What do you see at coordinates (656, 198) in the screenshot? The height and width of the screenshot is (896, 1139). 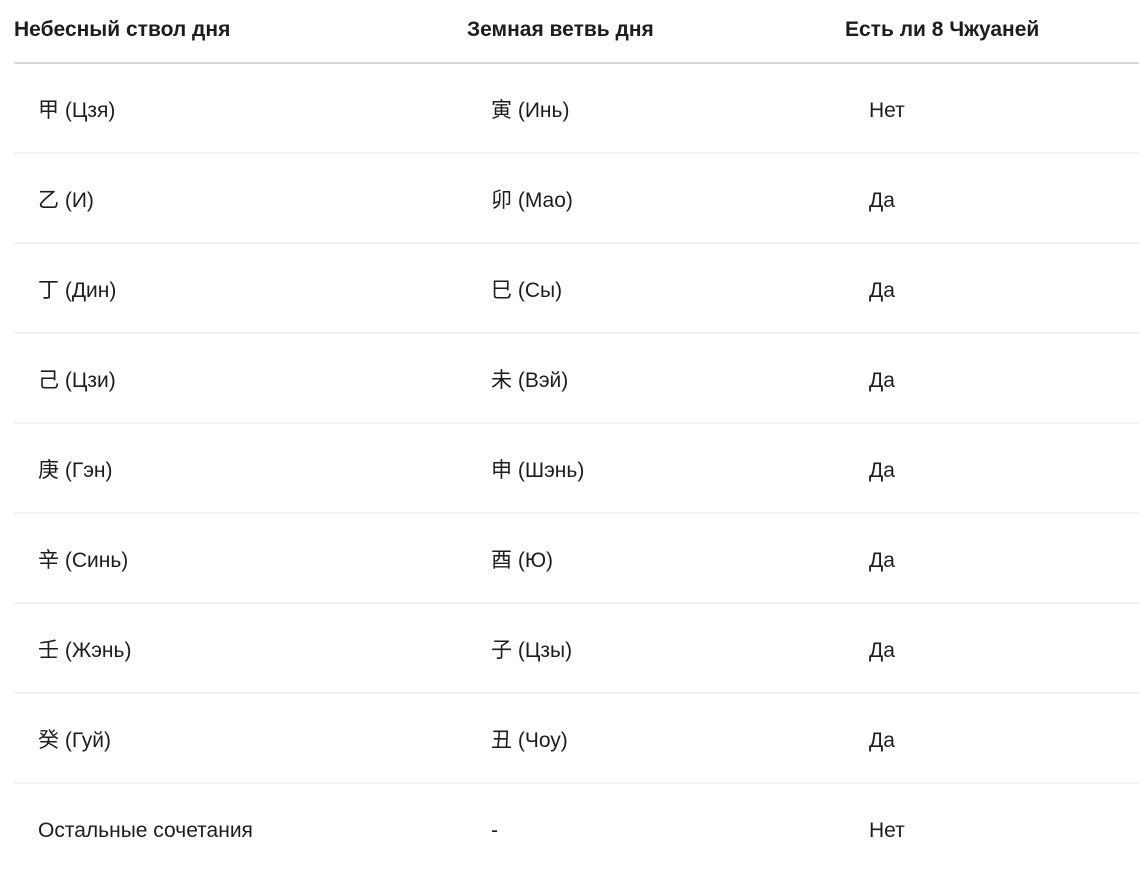 I see `earthly-branch-cell: 卯 (Мао)` at bounding box center [656, 198].